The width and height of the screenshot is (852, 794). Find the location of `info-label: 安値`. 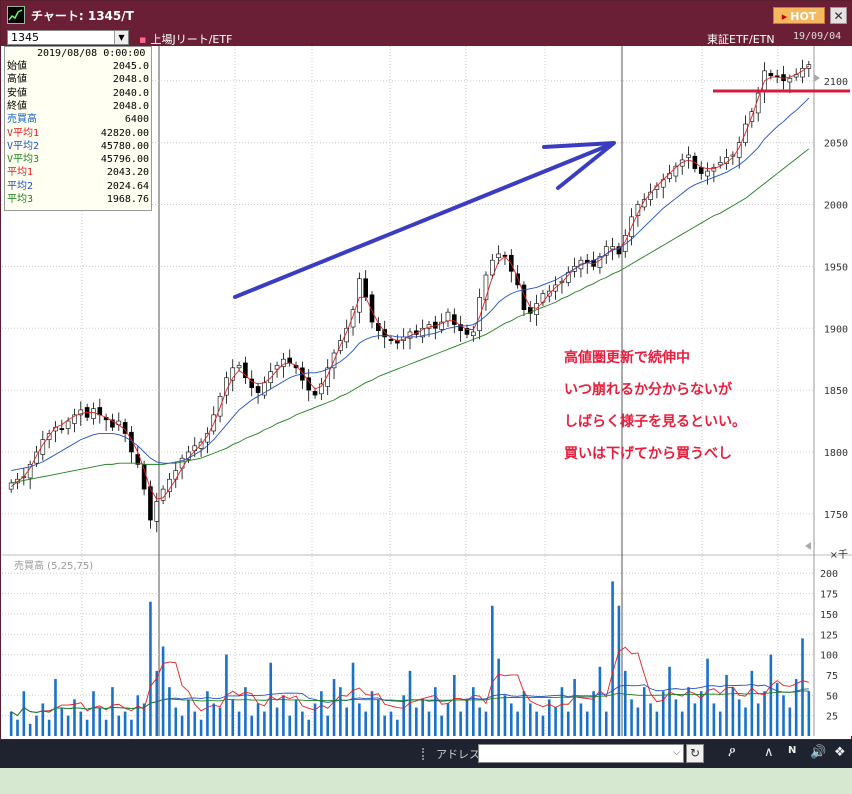

info-label: 安値 is located at coordinates (17, 93).